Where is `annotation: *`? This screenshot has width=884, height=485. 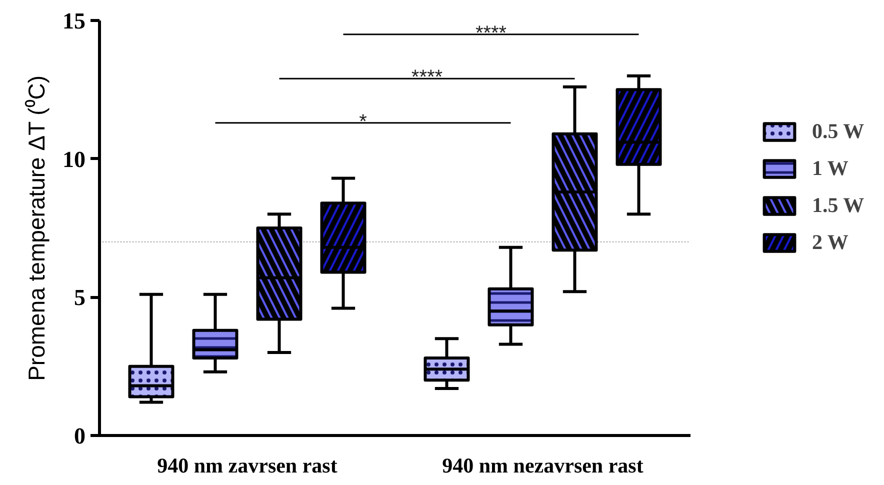
annotation: * is located at coordinates (363, 121).